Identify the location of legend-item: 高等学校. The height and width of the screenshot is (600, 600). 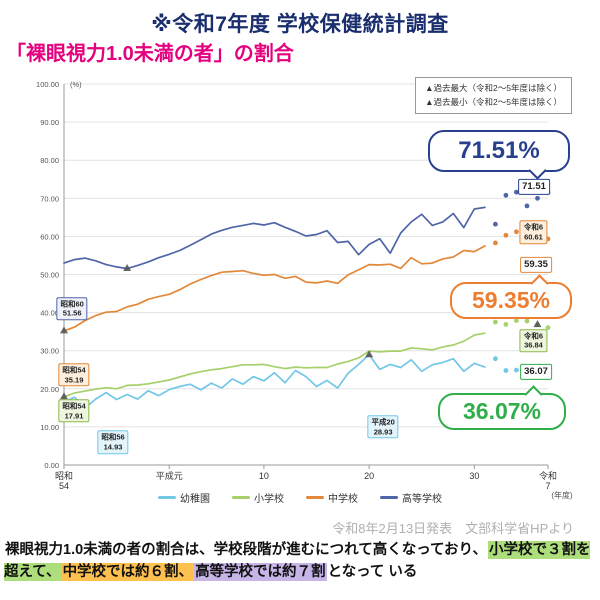
(411, 497).